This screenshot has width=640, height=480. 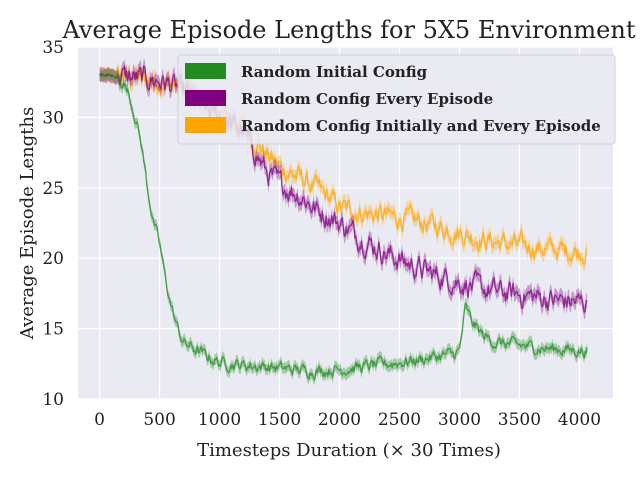 I want to click on x-tick-label: 1000, so click(x=219, y=420).